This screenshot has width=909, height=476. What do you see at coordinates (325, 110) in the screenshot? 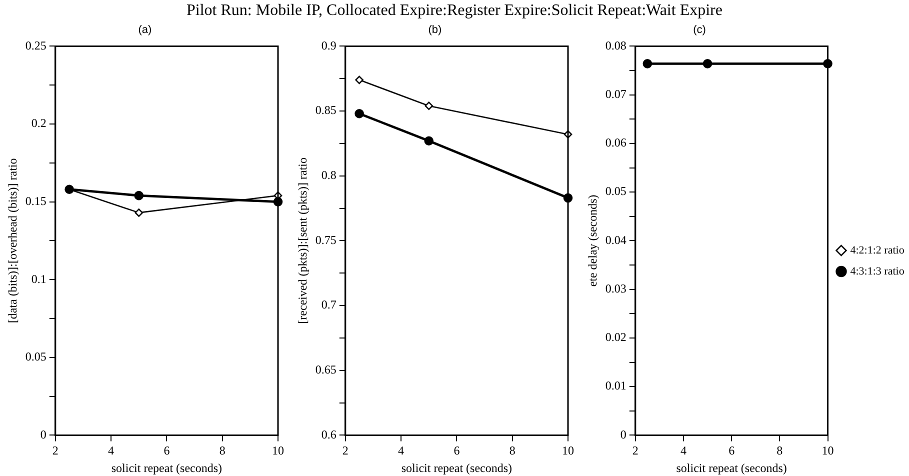
I see `y-tick-label: 0.85` at bounding box center [325, 110].